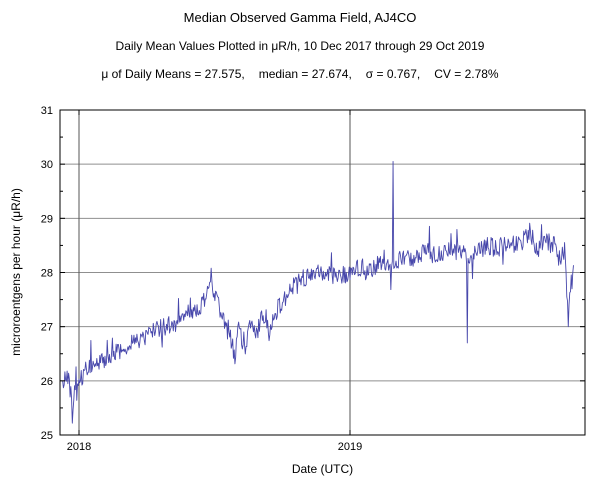  Describe the element at coordinates (47, 436) in the screenshot. I see `y-tick-label: 25` at that location.